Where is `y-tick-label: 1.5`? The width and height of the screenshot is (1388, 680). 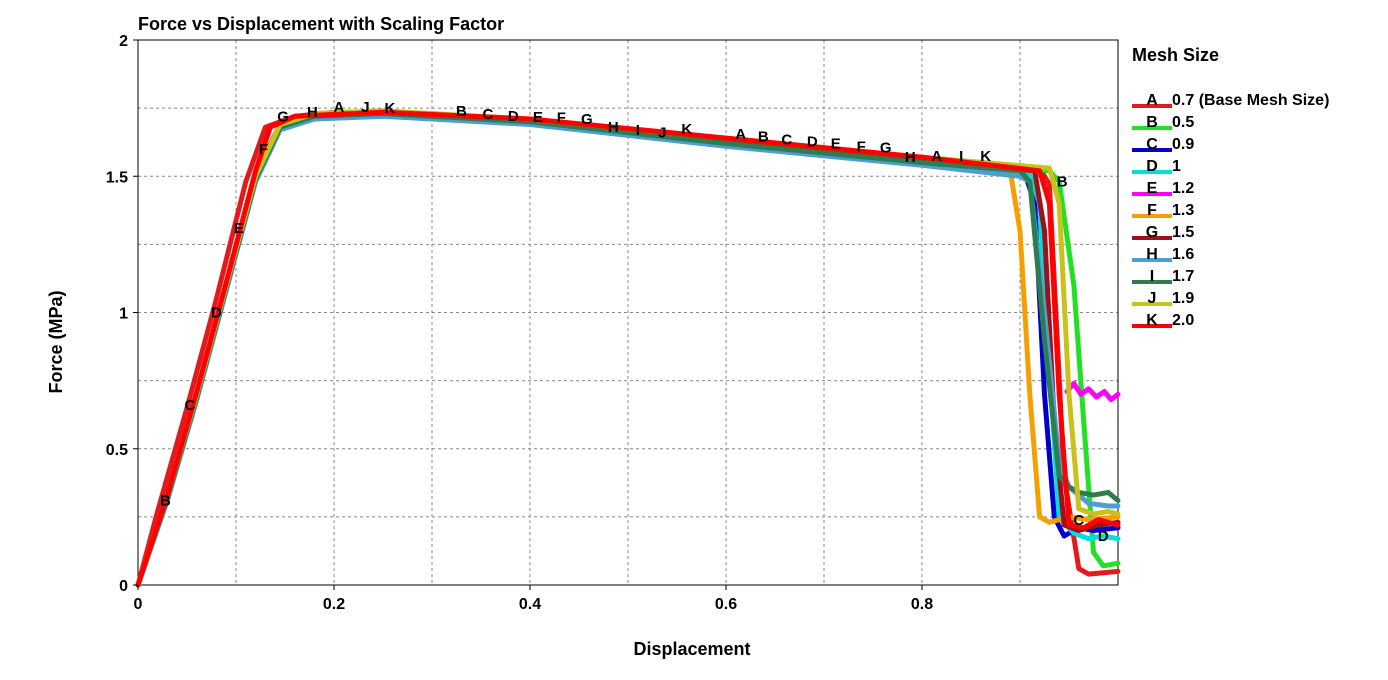
y-tick-label: 1.5 is located at coordinates (117, 177).